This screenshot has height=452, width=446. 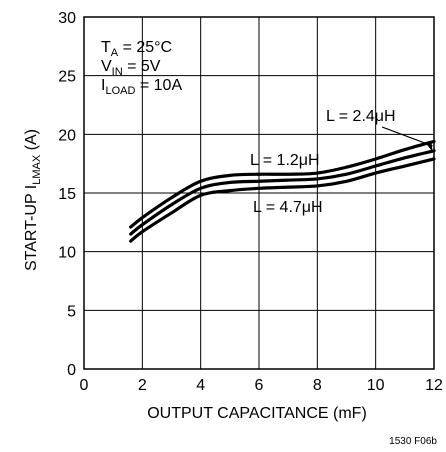 I want to click on series-line-2-4uh, so click(x=282, y=192).